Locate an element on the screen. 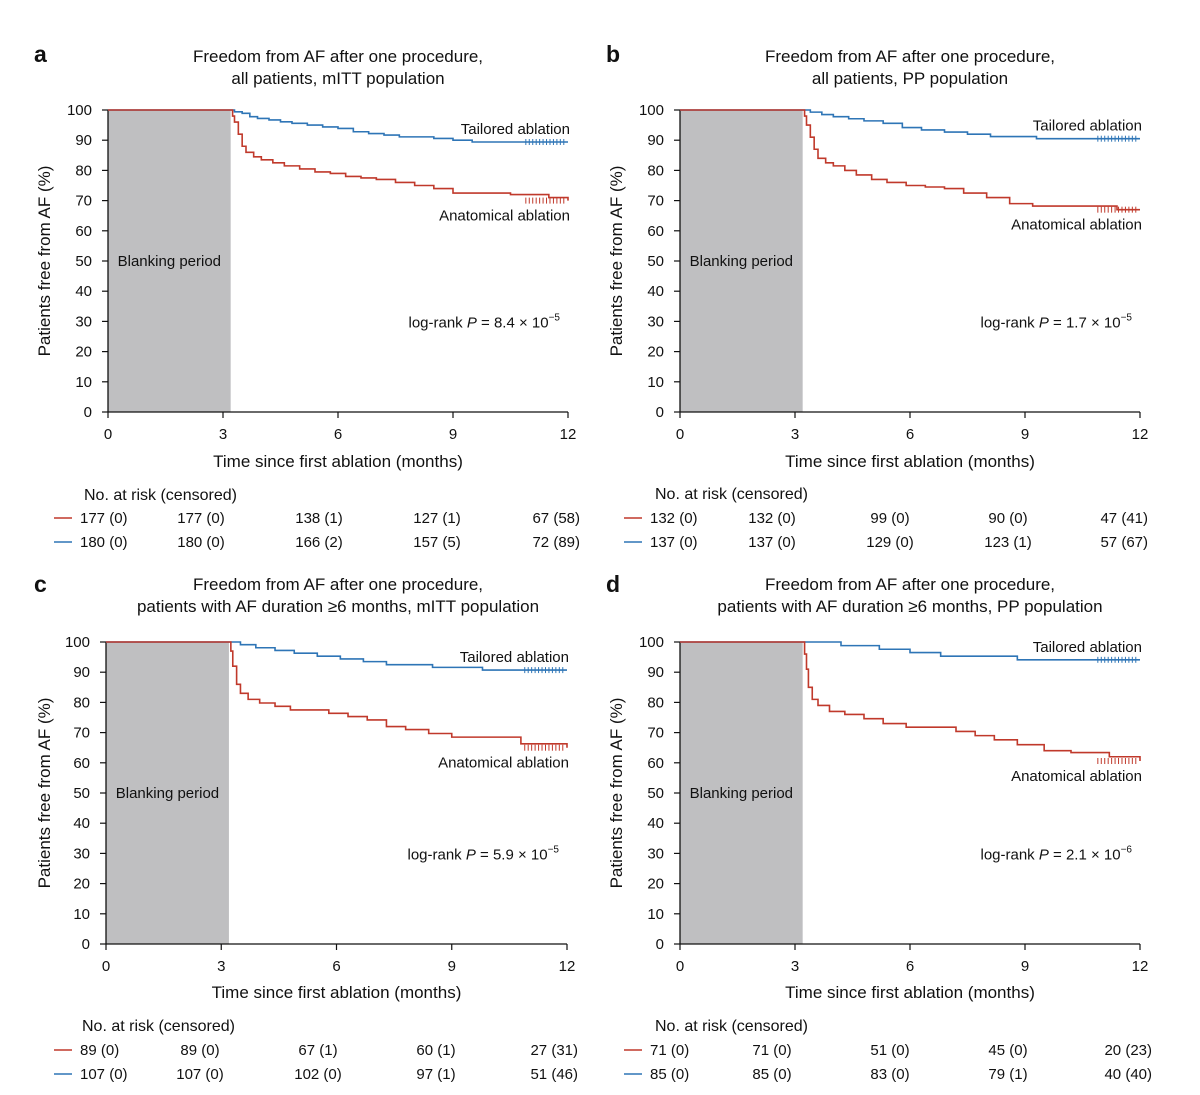 The width and height of the screenshot is (1200, 1095). panel-letter: c is located at coordinates (40, 584).